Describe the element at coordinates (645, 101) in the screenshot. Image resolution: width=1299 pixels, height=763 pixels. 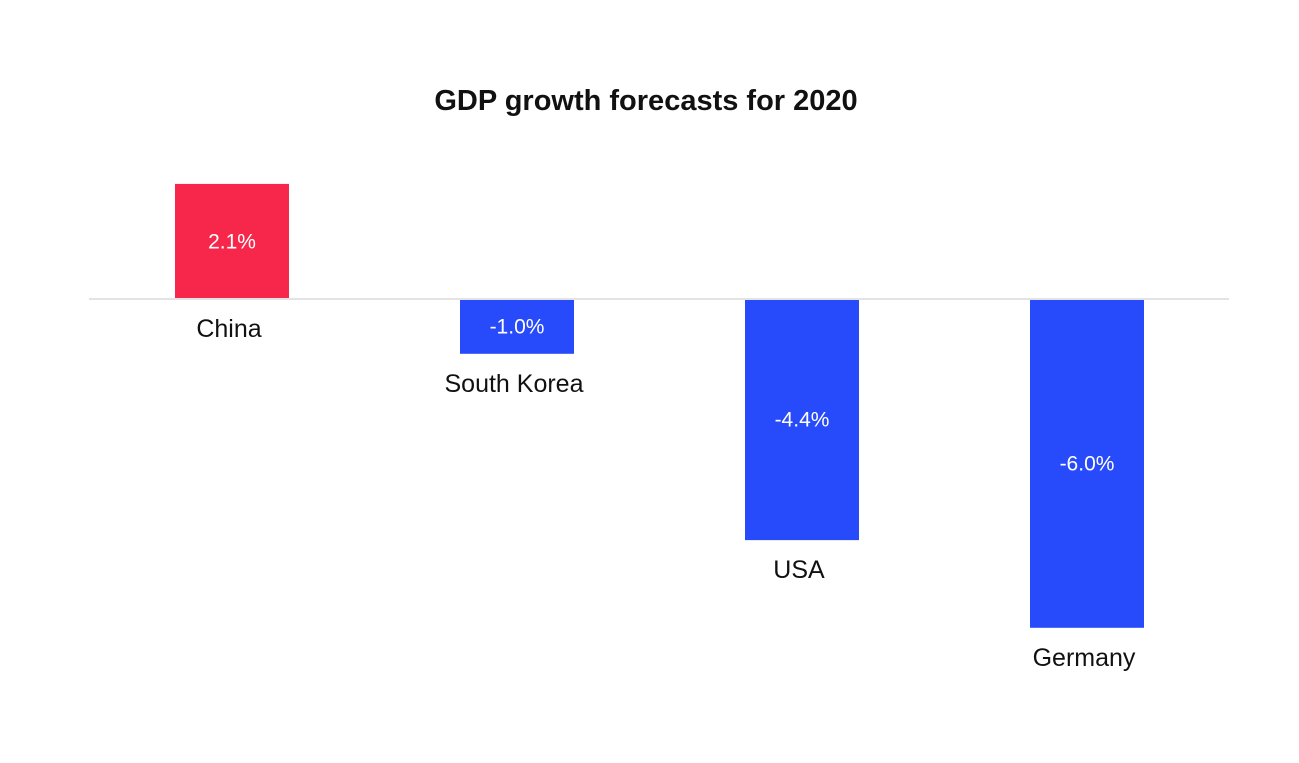
I see `chart-title: GDP growth forecasts for 2020` at that location.